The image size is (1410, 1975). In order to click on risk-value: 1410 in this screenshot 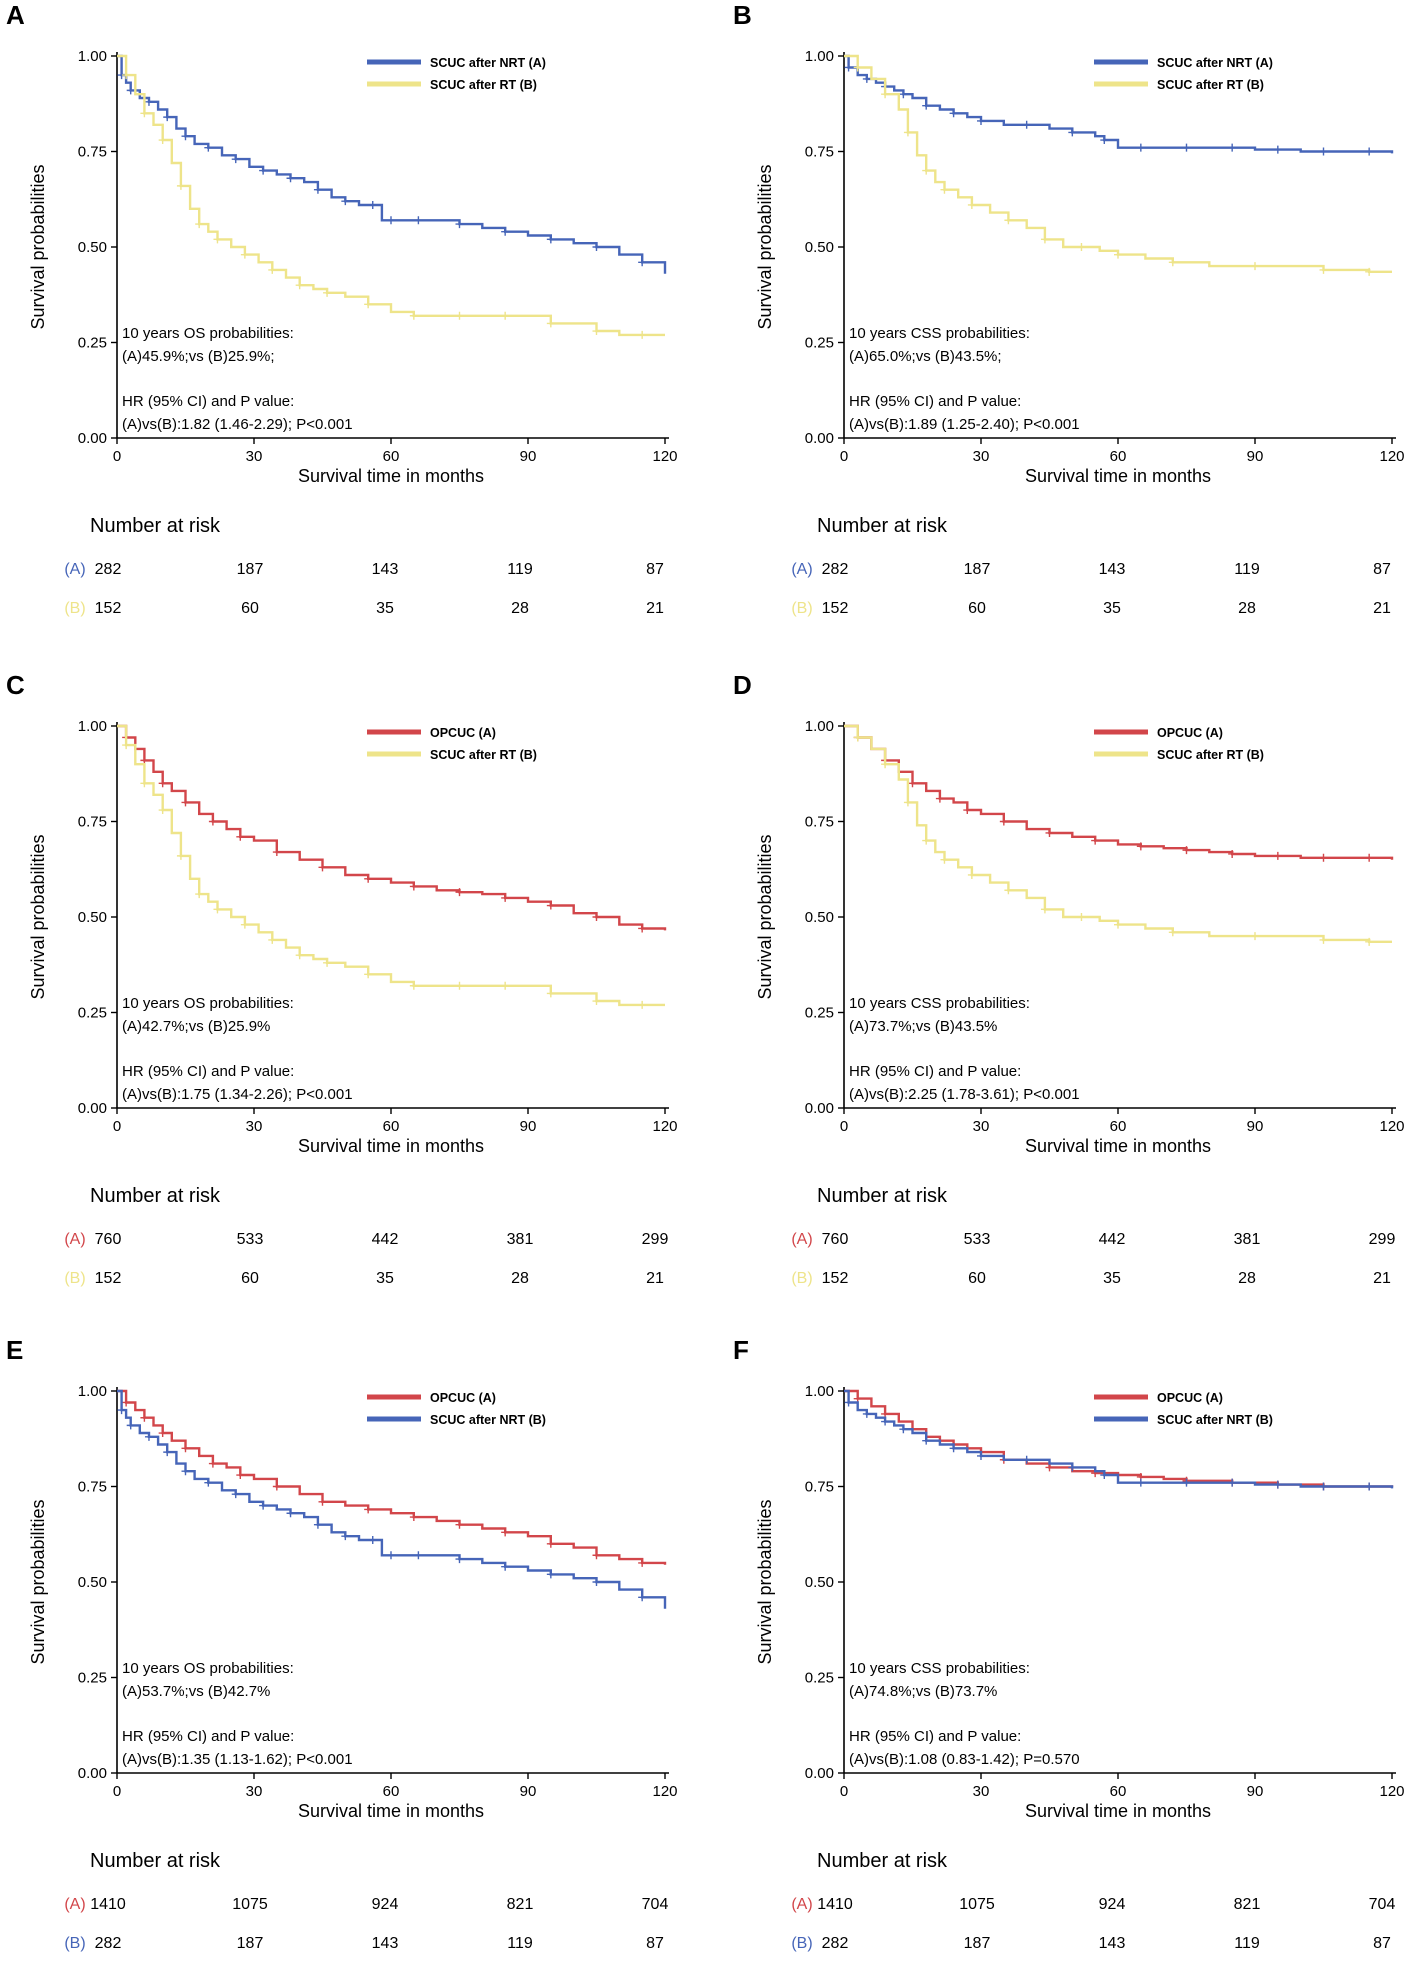, I will do `click(108, 1904)`.